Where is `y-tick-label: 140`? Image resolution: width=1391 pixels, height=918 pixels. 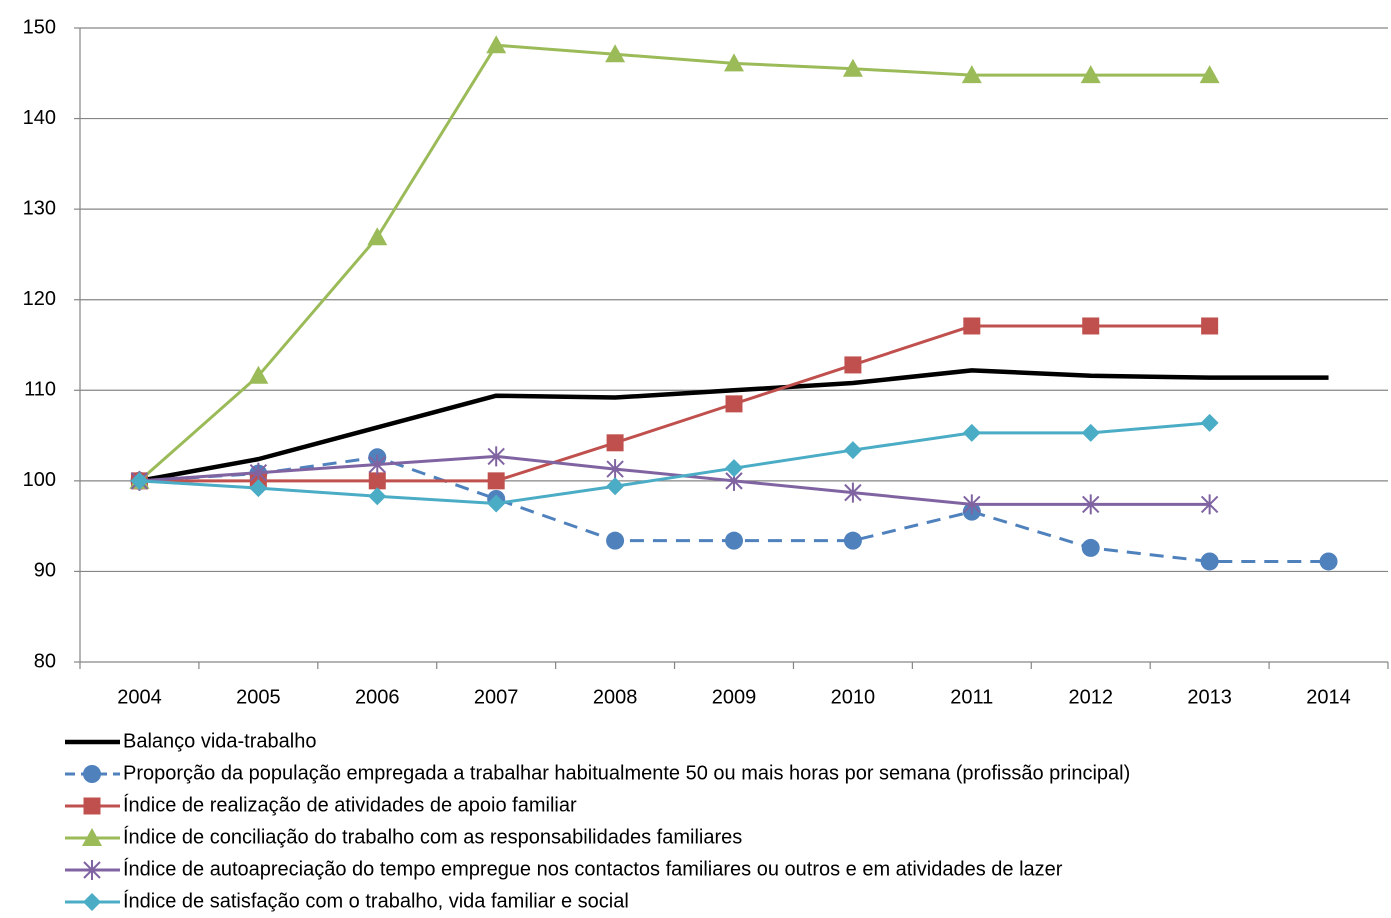
y-tick-label: 140 is located at coordinates (39, 118).